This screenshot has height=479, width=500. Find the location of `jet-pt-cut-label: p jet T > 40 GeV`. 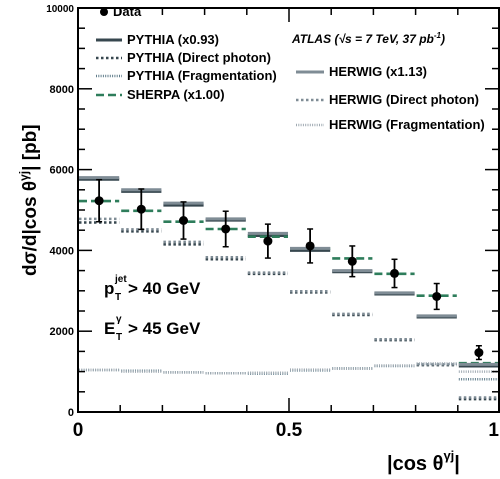

jet-pt-cut-label: p jet T > 40 GeV is located at coordinates (152, 288).